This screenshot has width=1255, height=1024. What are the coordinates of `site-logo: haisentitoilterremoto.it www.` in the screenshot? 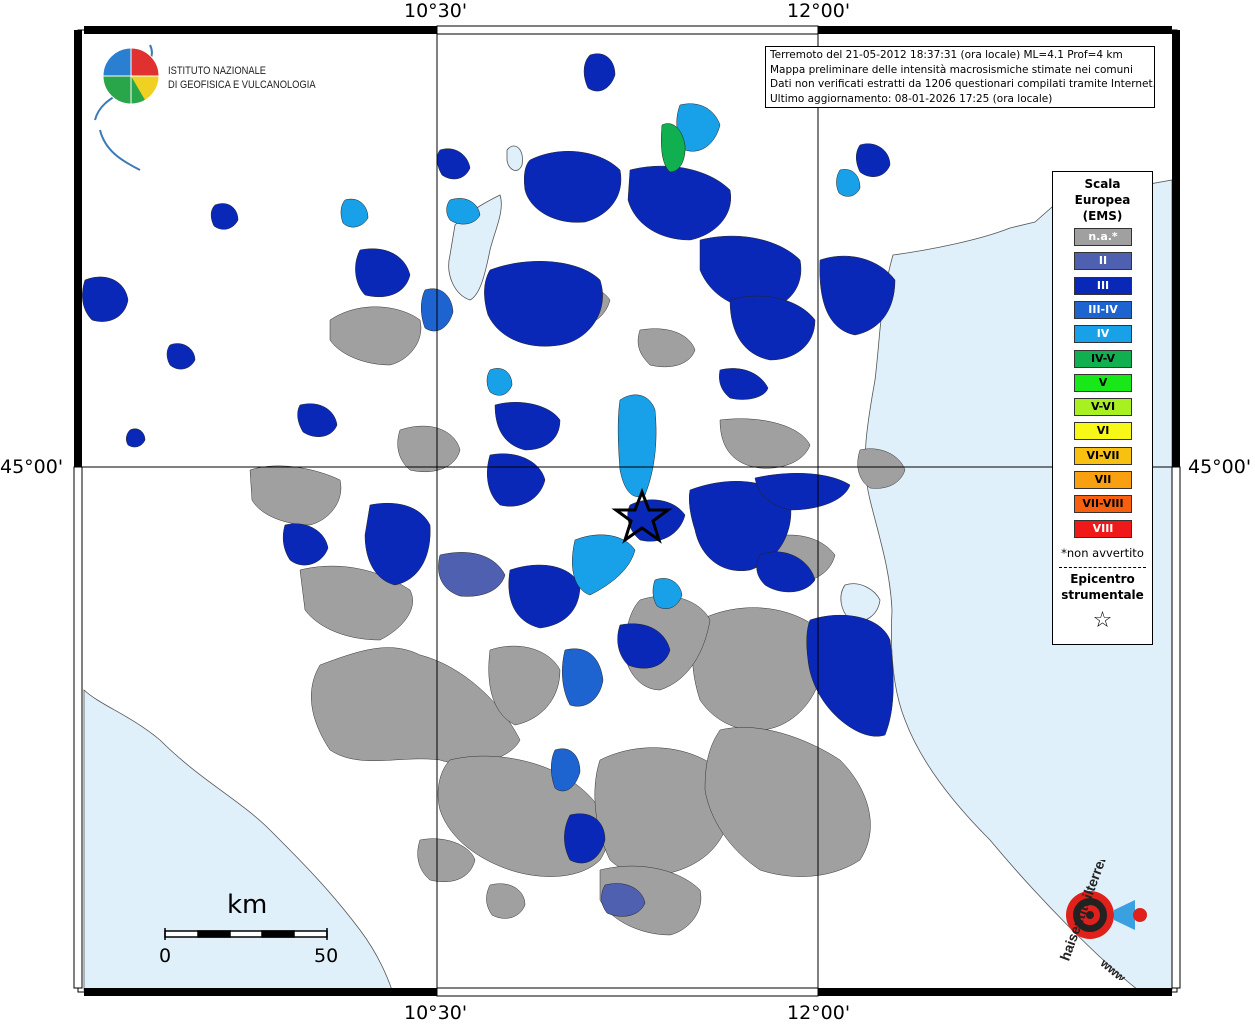 It's located at (1090, 900).